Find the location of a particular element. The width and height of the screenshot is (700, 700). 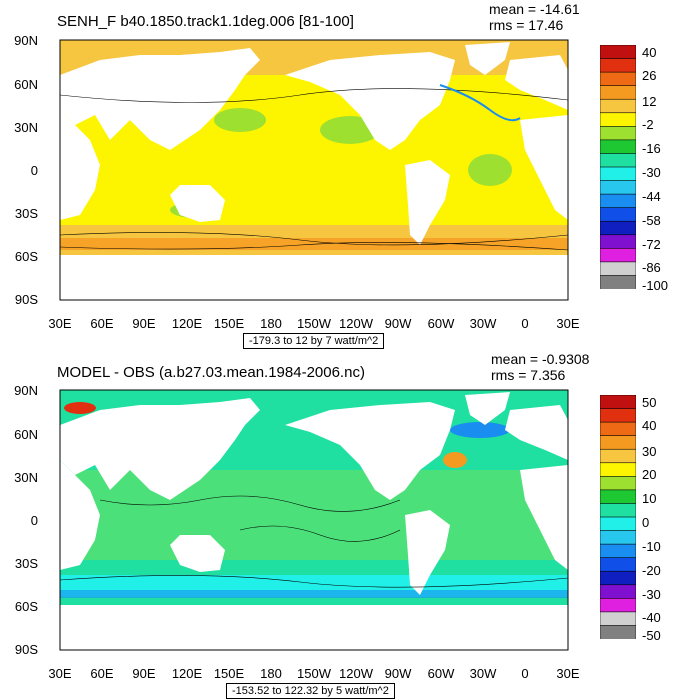

lon-label: 60W is located at coordinates (441, 673).